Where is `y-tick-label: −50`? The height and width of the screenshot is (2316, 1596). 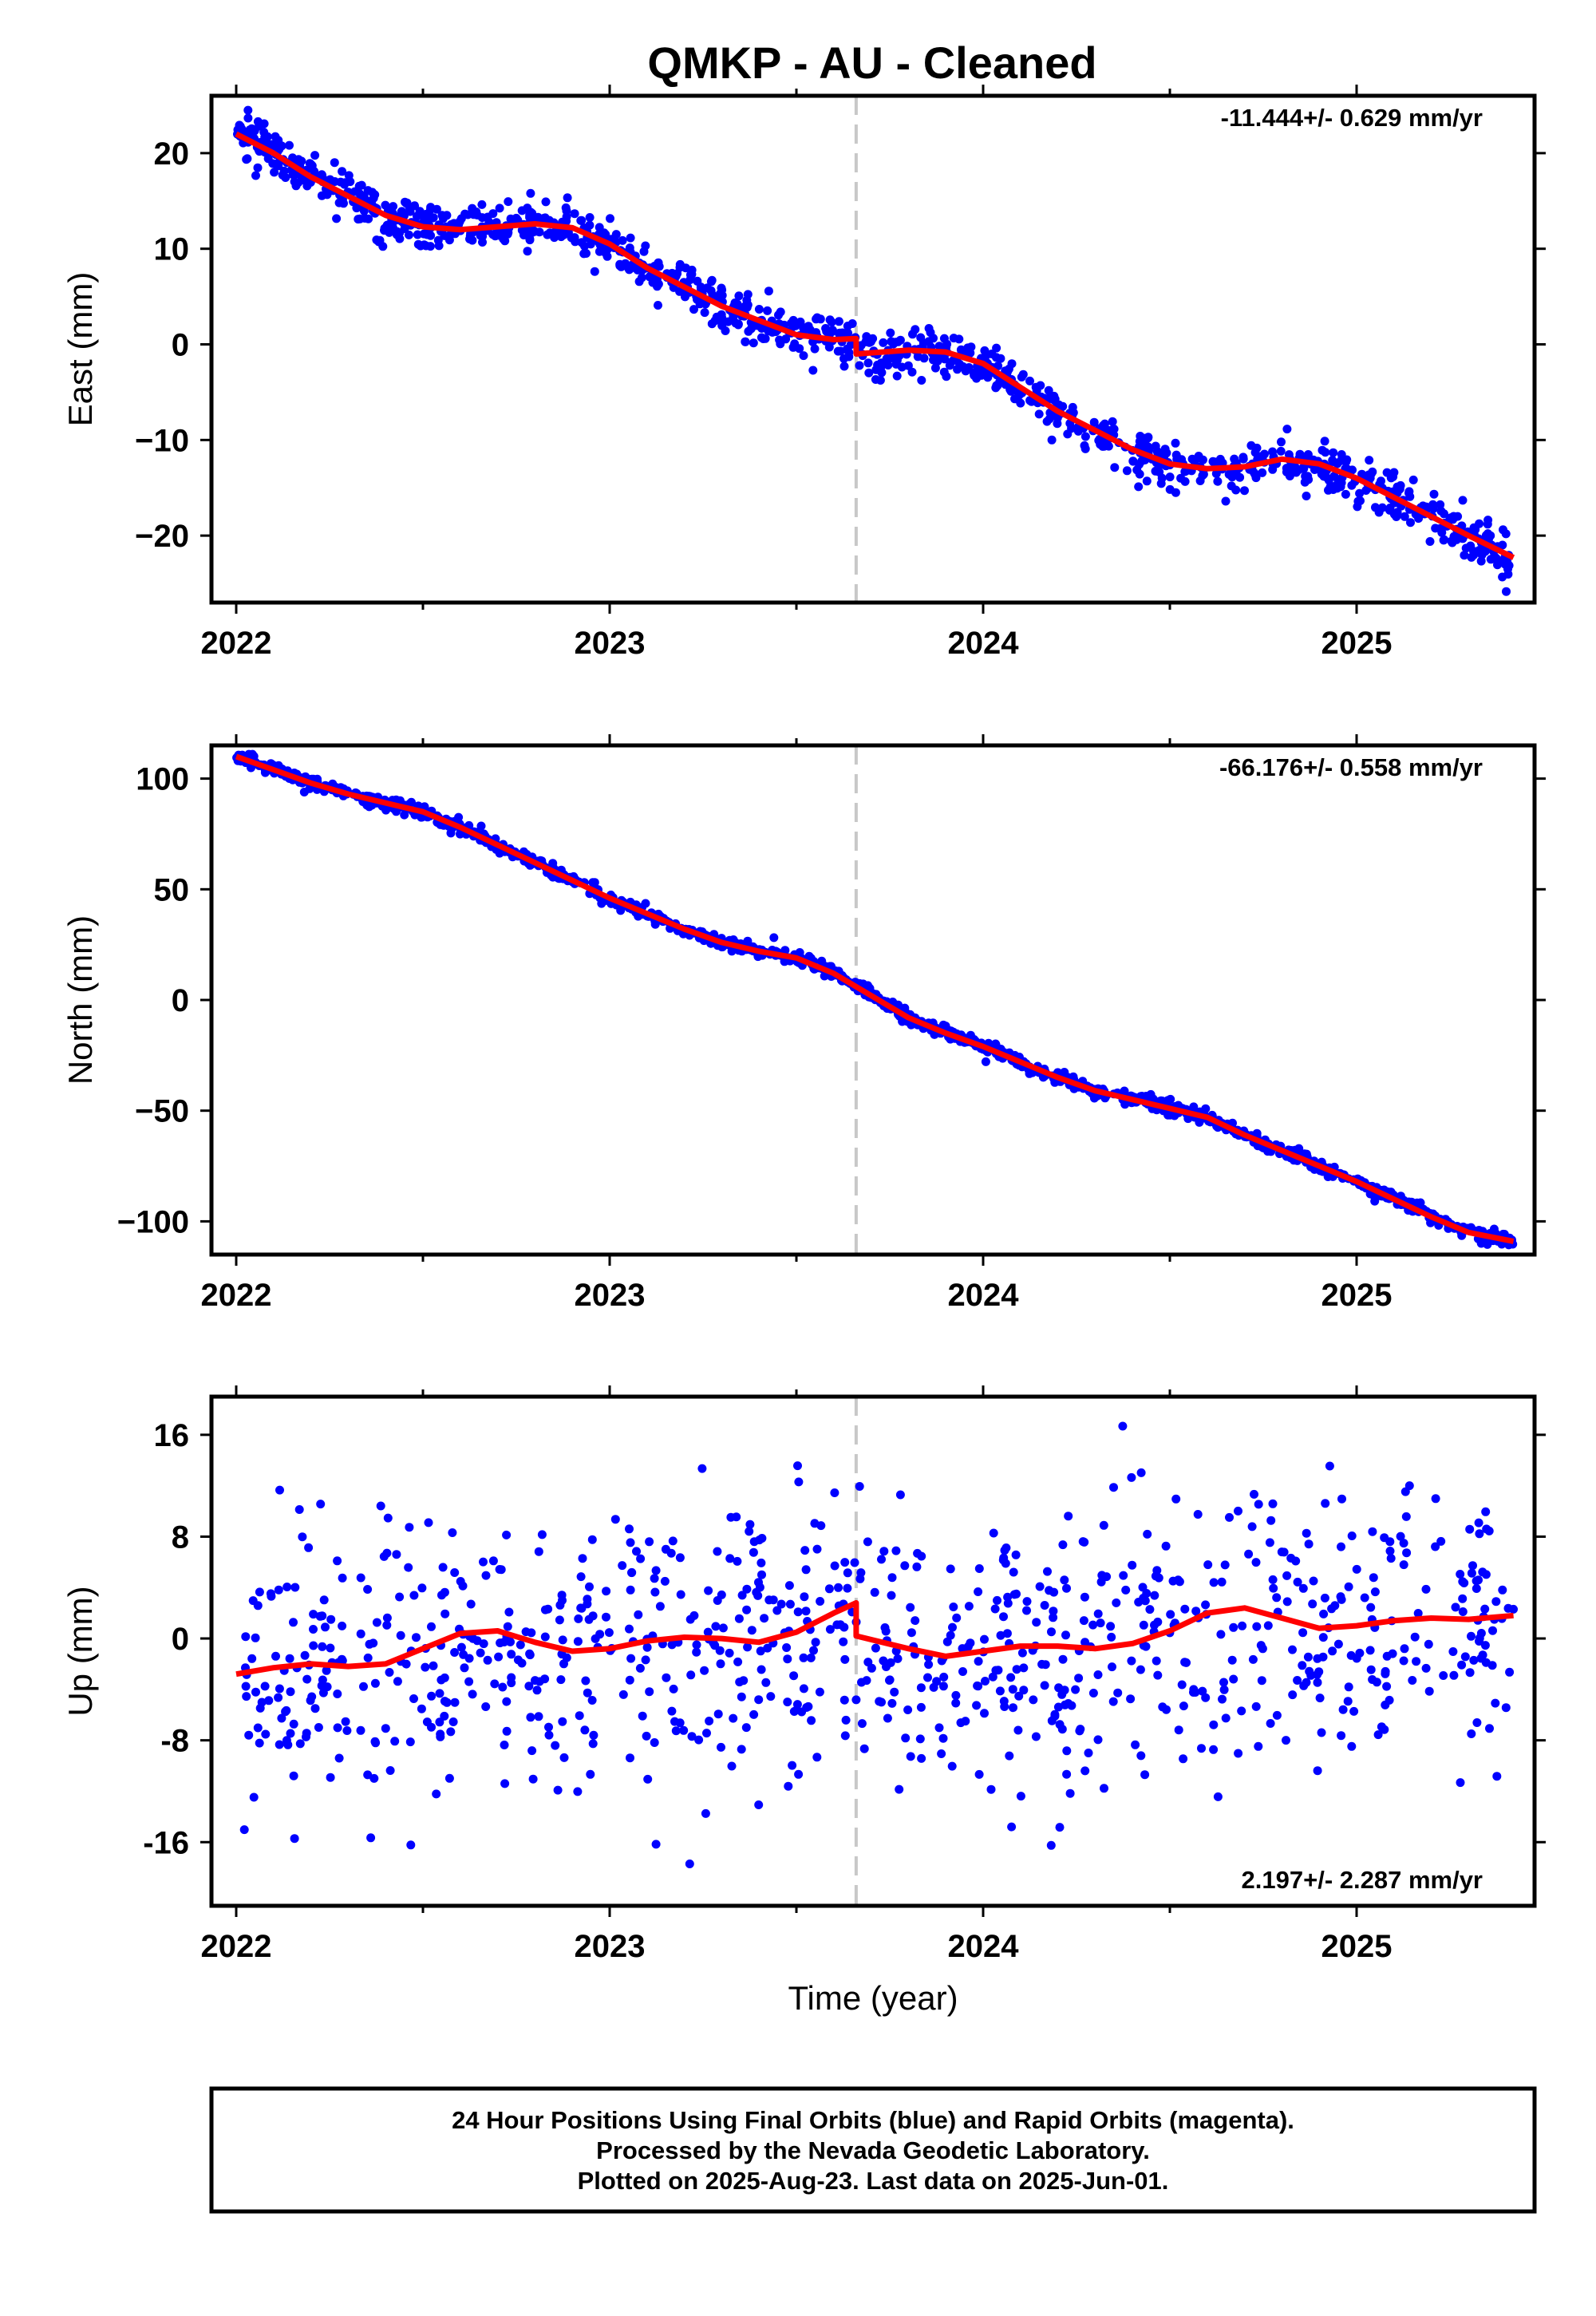 y-tick-label: −50 is located at coordinates (162, 1111).